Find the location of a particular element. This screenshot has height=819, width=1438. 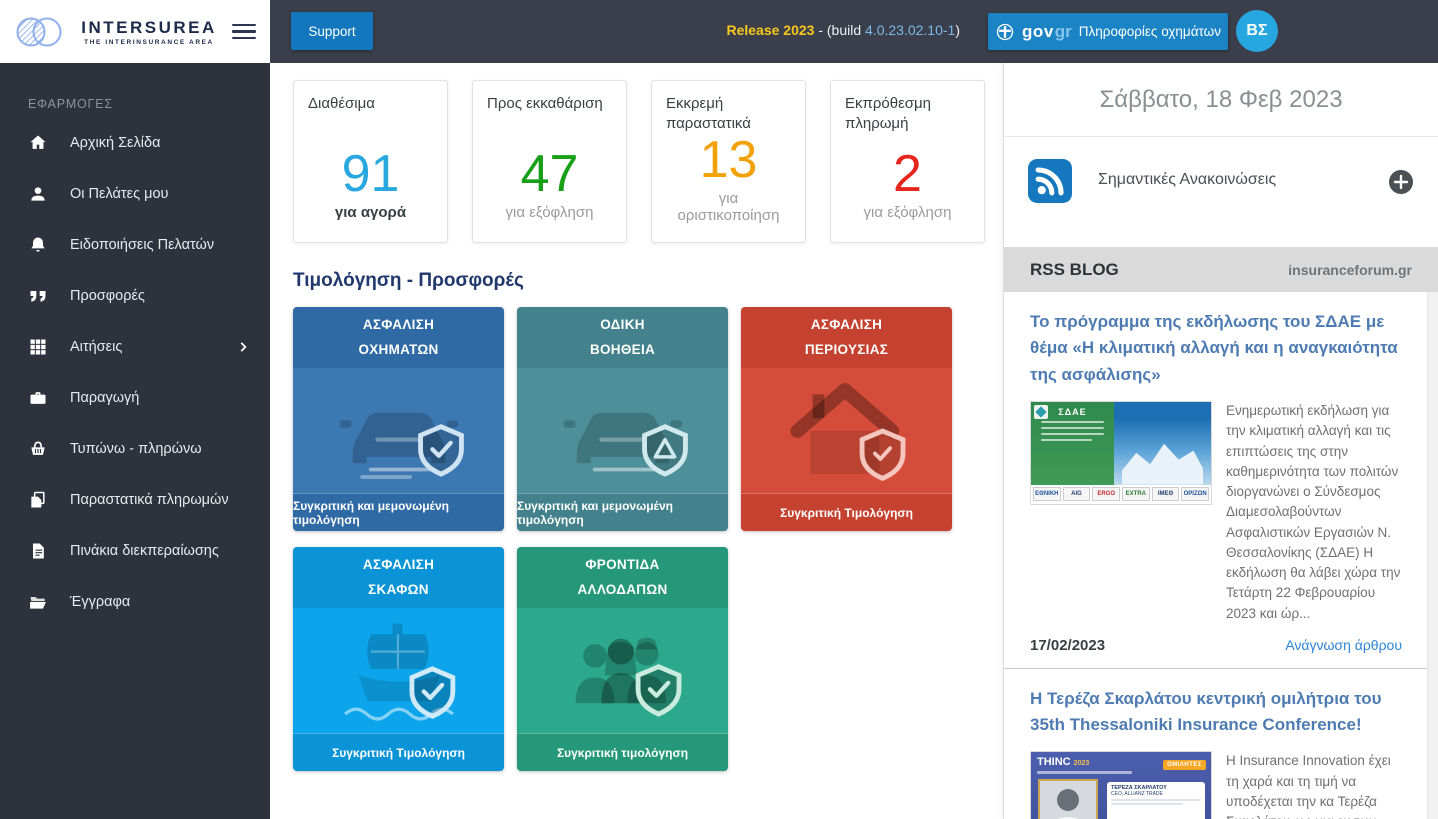

sidebar-item-documents: Έγγραφα is located at coordinates (135, 601).